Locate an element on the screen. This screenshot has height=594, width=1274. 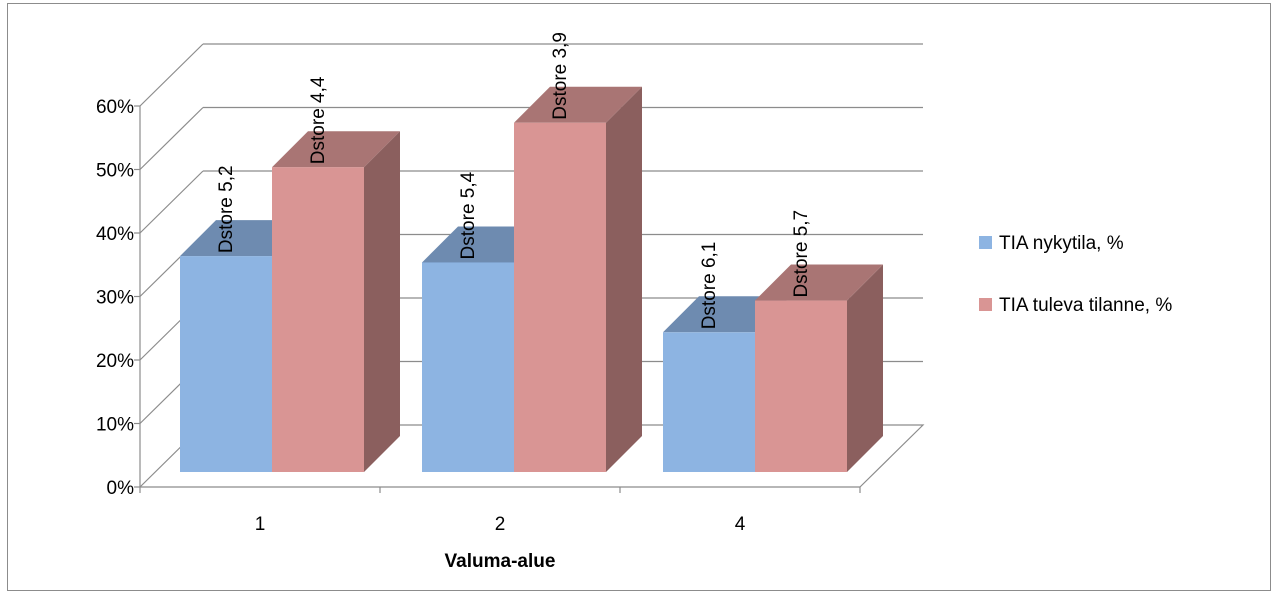
y-tick-label: 20% is located at coordinates (115, 361).